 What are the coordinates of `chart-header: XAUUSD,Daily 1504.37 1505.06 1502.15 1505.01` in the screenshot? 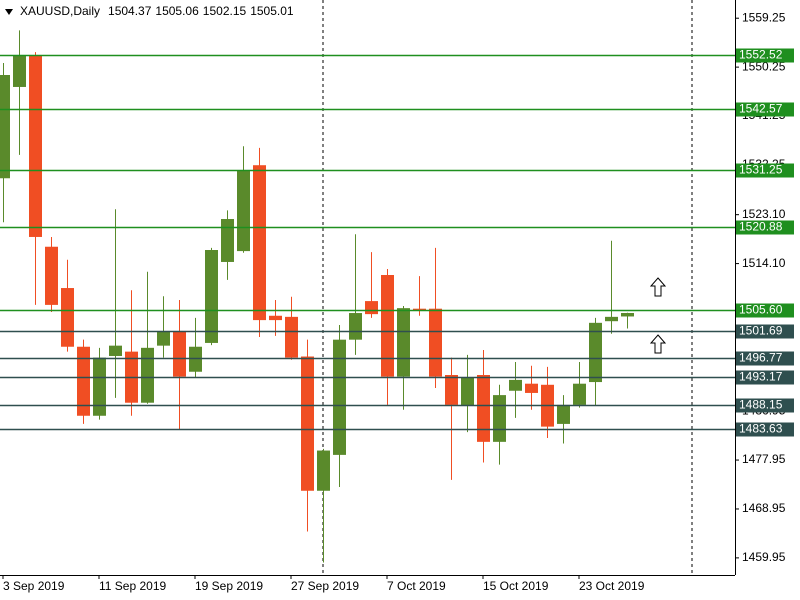 It's located at (157, 11).